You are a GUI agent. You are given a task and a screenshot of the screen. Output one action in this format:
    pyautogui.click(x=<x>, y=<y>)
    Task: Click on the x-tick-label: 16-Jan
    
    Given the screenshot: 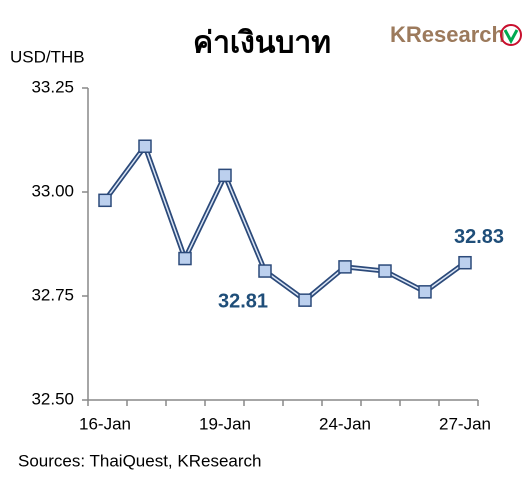 What is the action you would take?
    pyautogui.click(x=105, y=423)
    